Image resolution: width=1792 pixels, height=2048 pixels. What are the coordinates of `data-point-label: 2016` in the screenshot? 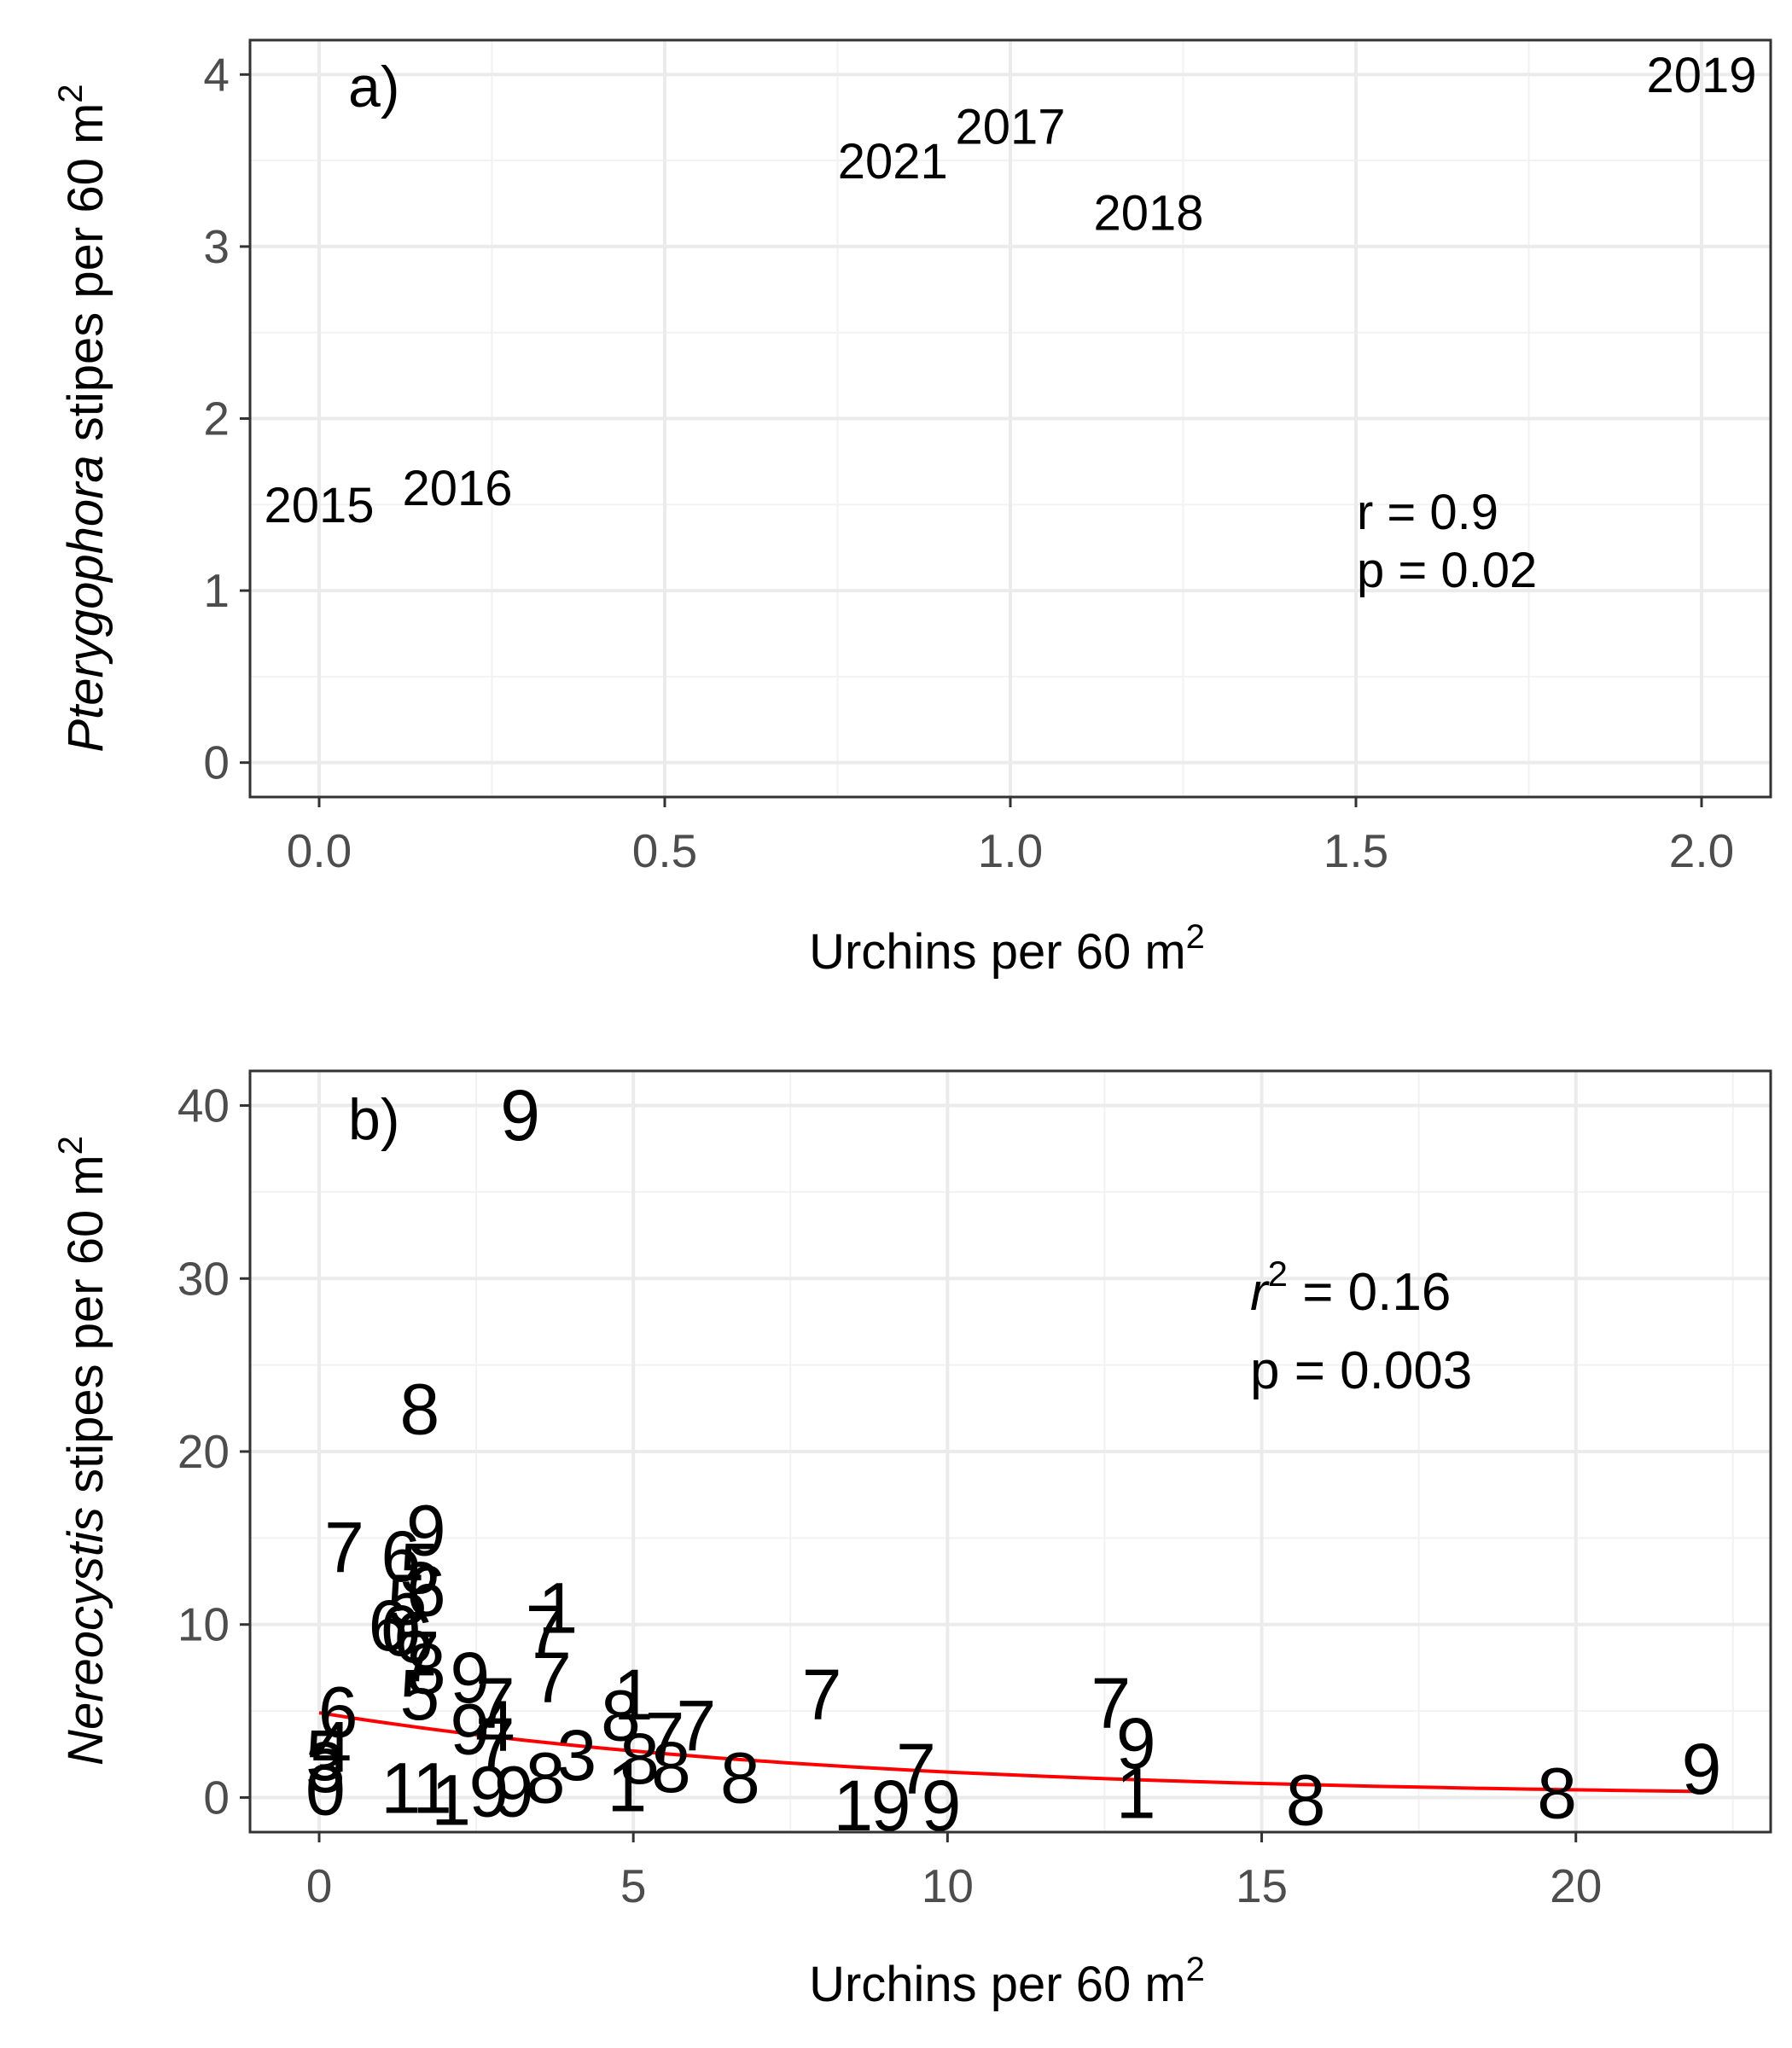 It's located at (457, 489).